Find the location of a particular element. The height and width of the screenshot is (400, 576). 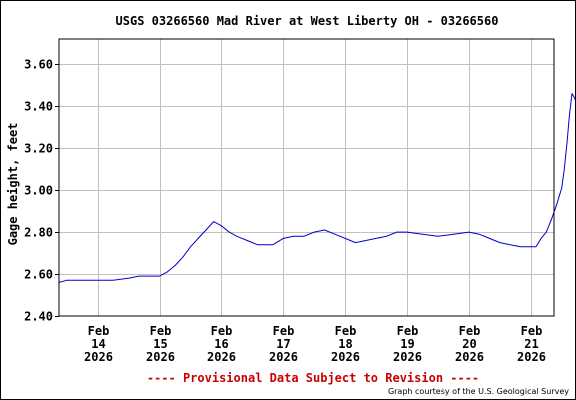

x-tick-label: 19 is located at coordinates (407, 344).